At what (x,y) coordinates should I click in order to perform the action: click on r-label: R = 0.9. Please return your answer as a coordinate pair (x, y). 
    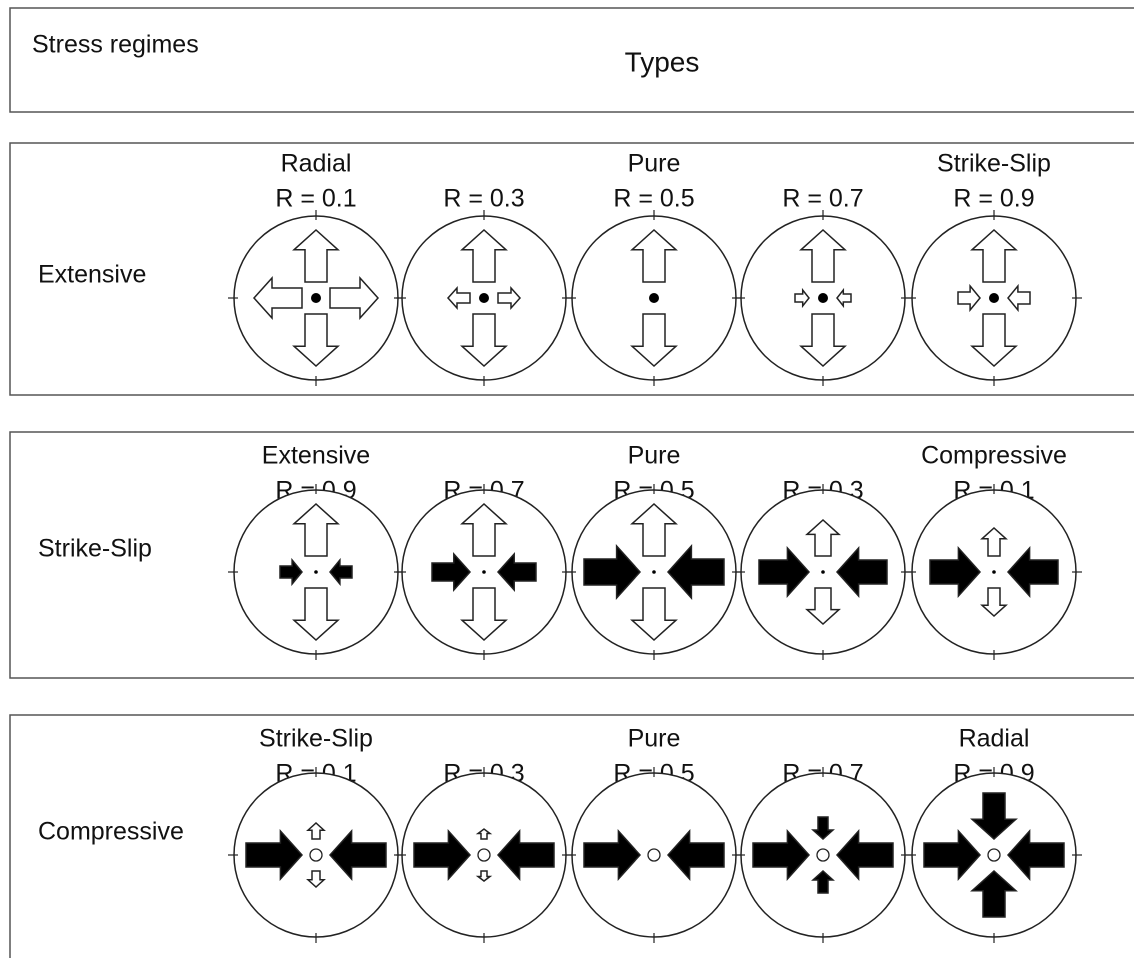
    Looking at the image, I should click on (993, 199).